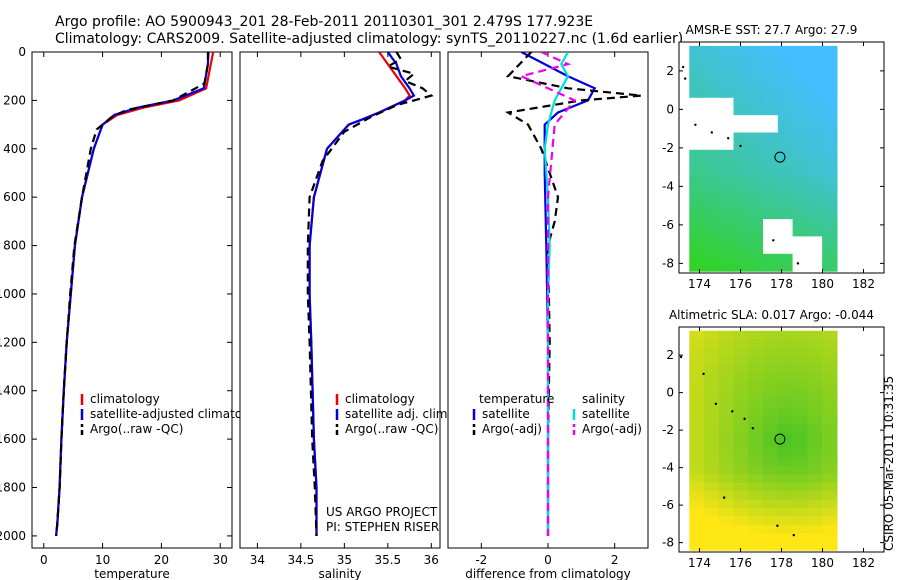 The image size is (900, 580). I want to click on legend-label: climatology, so click(125, 399).